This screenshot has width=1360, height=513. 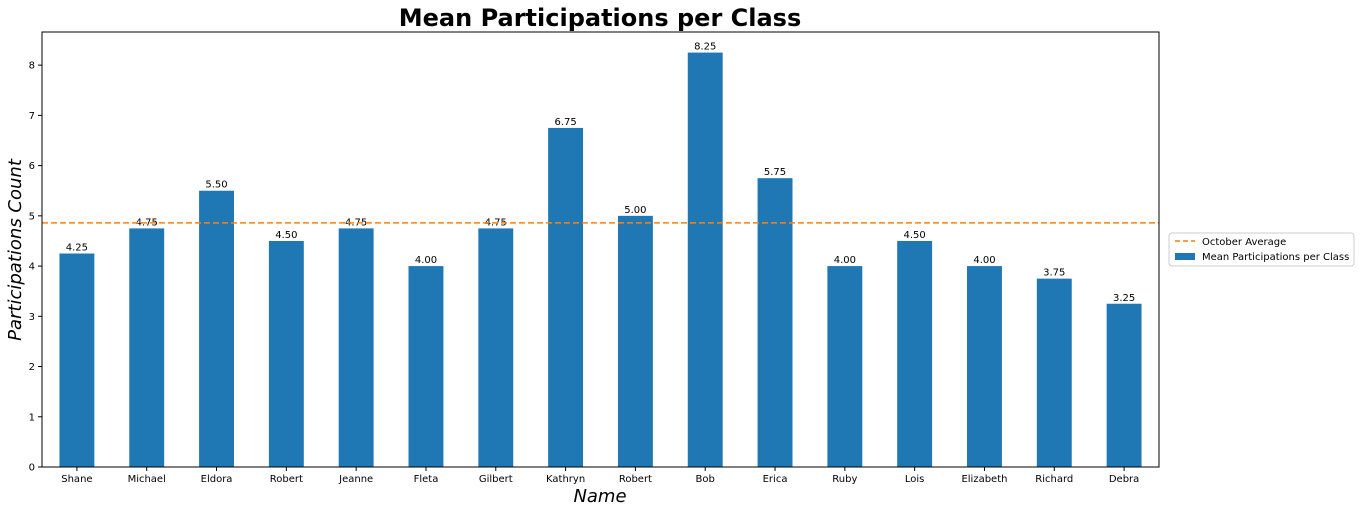 I want to click on x-tick-label: Gilbert, so click(x=496, y=479).